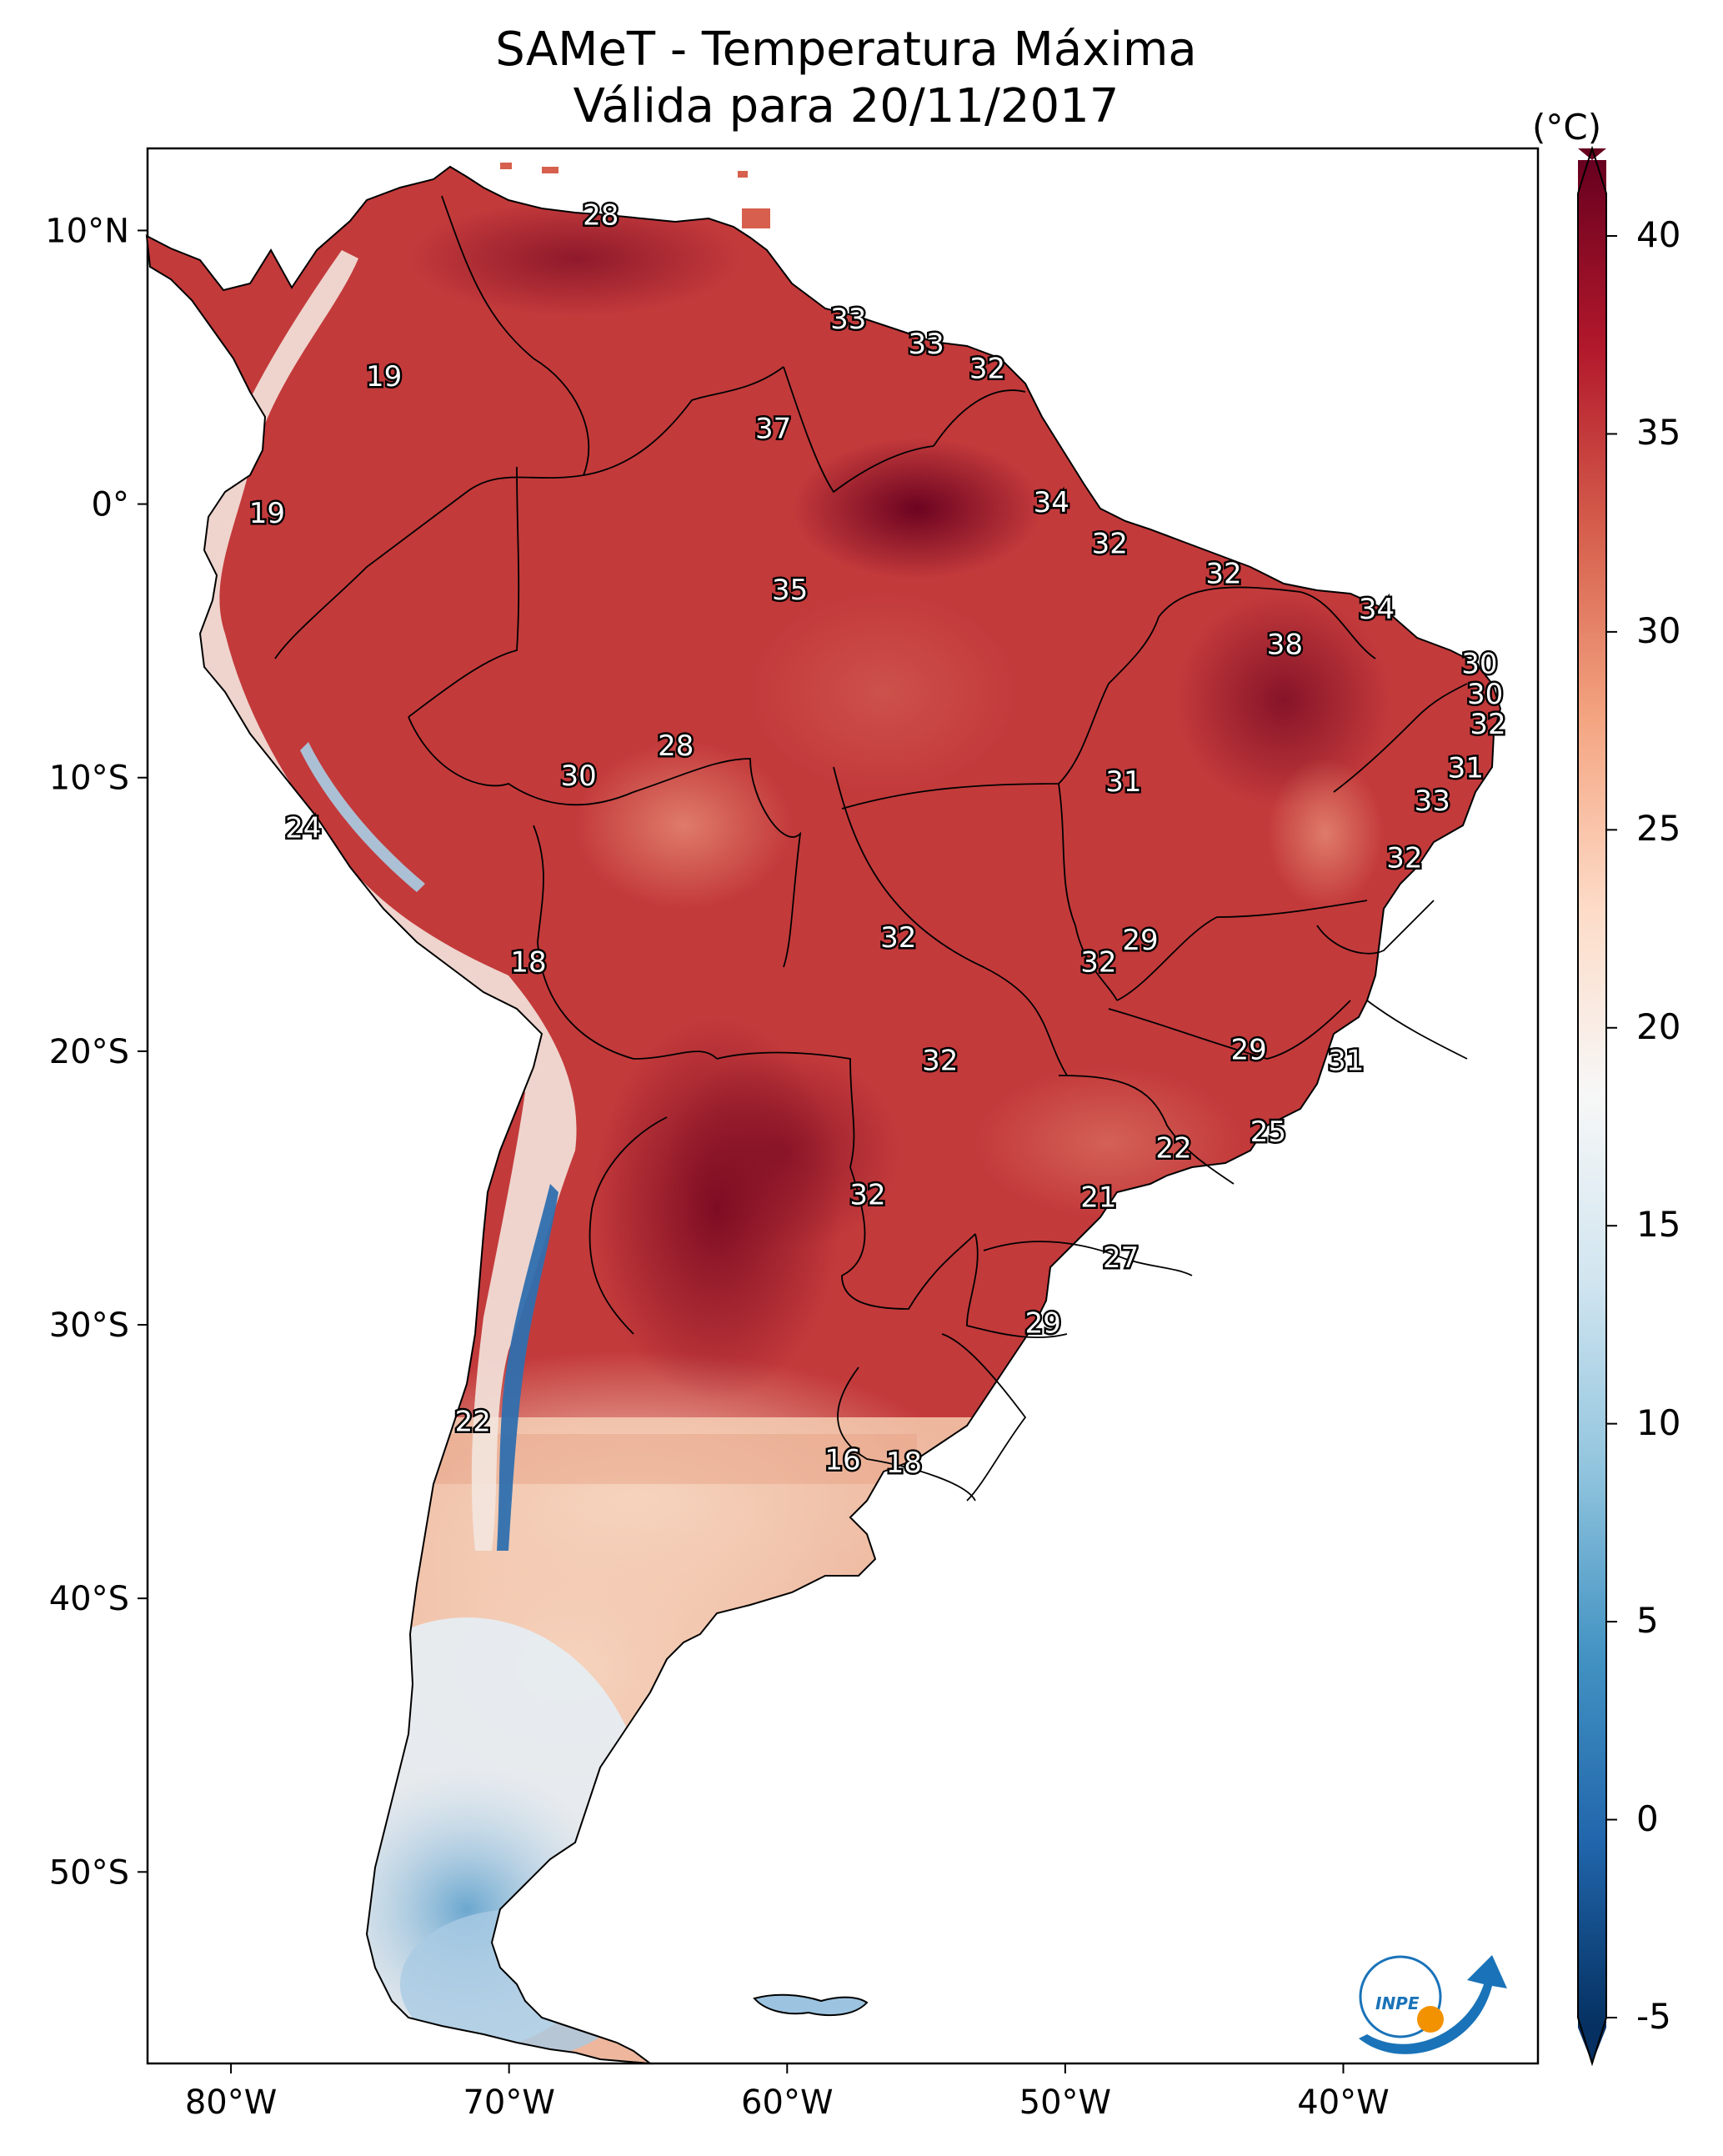 This screenshot has height=2156, width=1723. What do you see at coordinates (87, 231) in the screenshot?
I see `lat-label: 10°N` at bounding box center [87, 231].